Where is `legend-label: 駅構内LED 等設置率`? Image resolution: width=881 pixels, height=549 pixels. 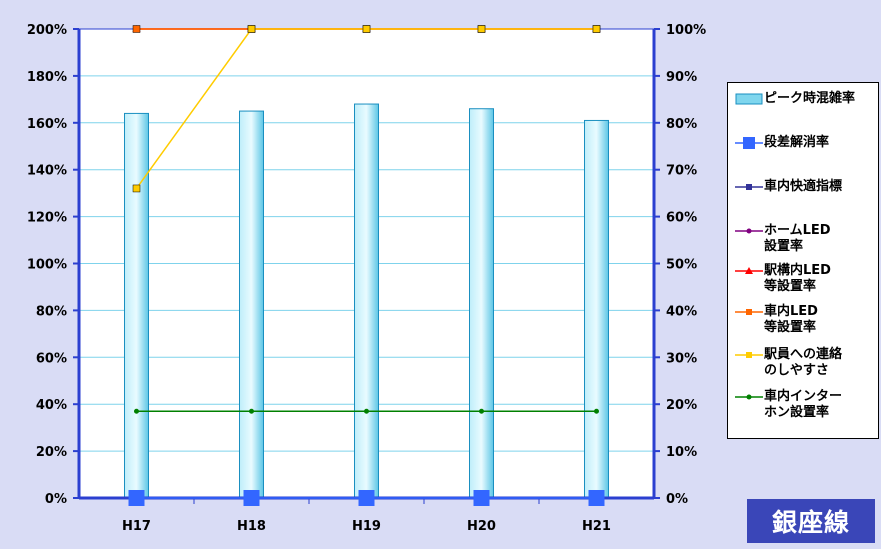 legend-label: 駅構内LED 等設置率 is located at coordinates (797, 278).